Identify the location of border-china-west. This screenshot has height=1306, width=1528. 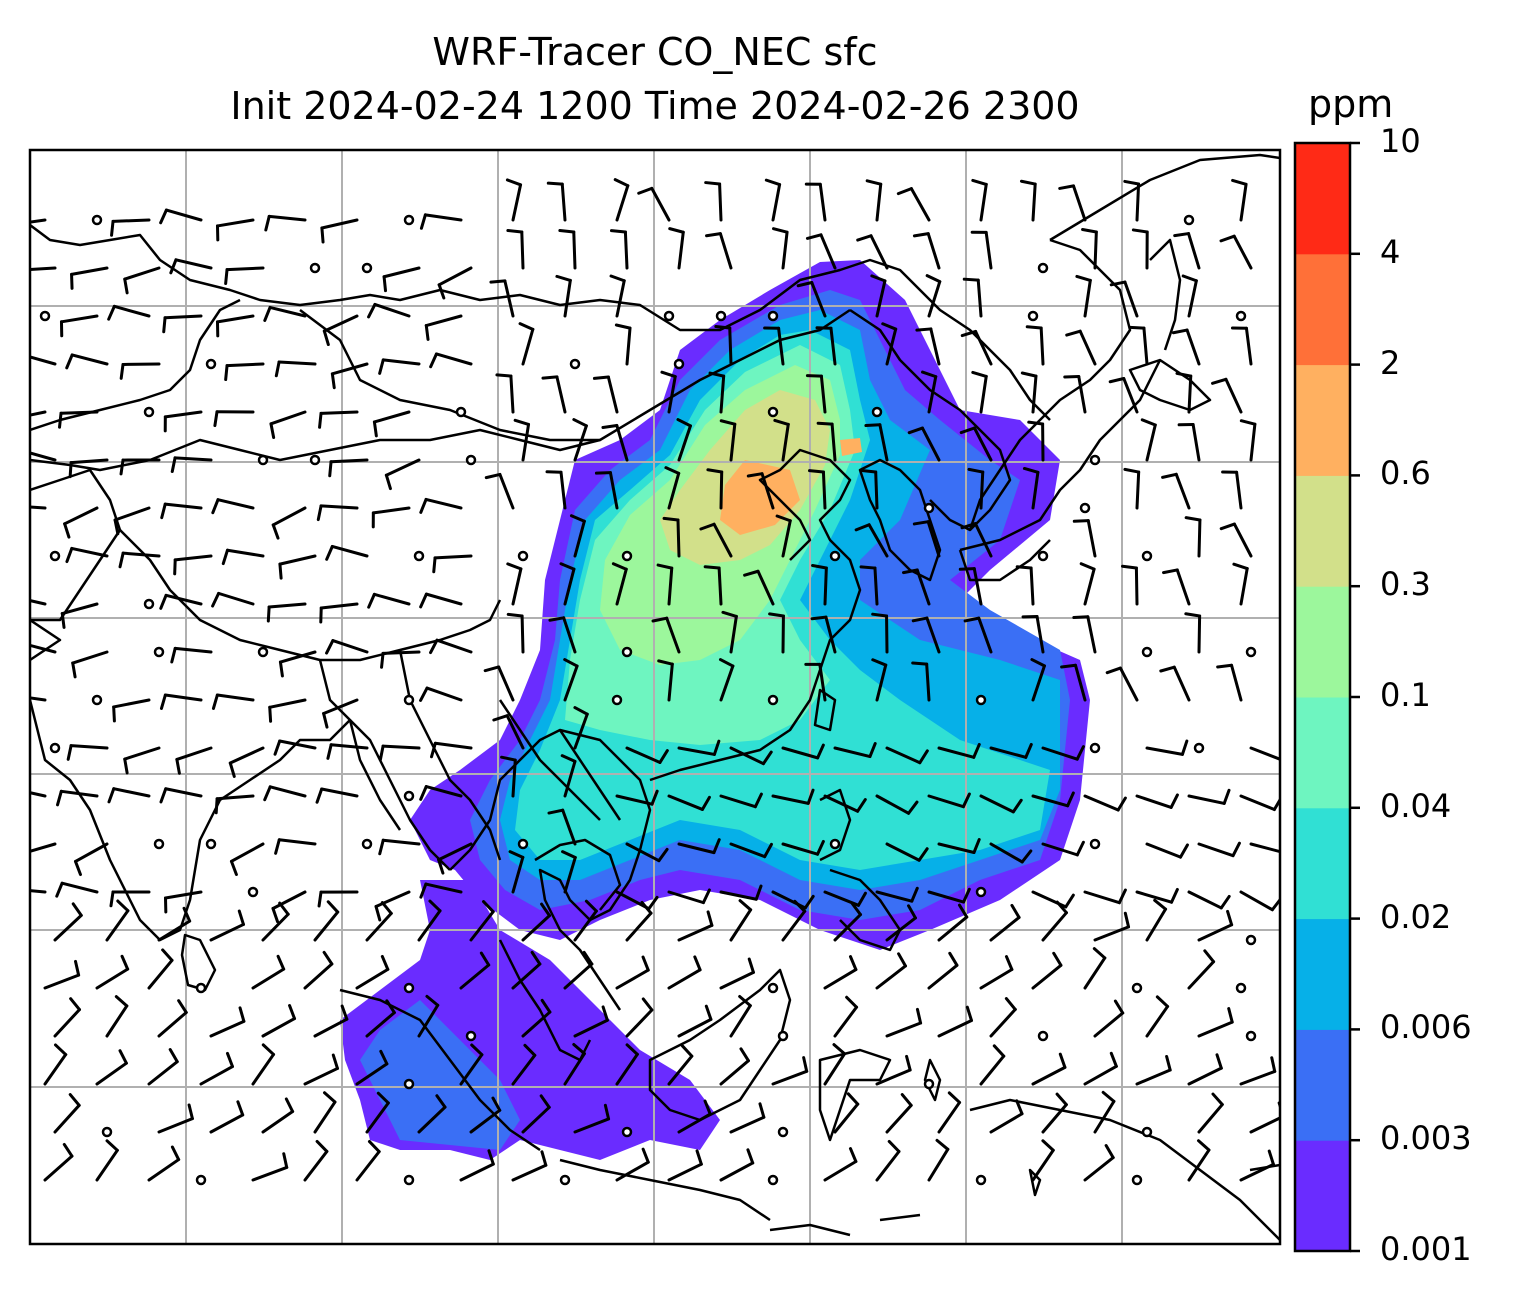
(315, 385).